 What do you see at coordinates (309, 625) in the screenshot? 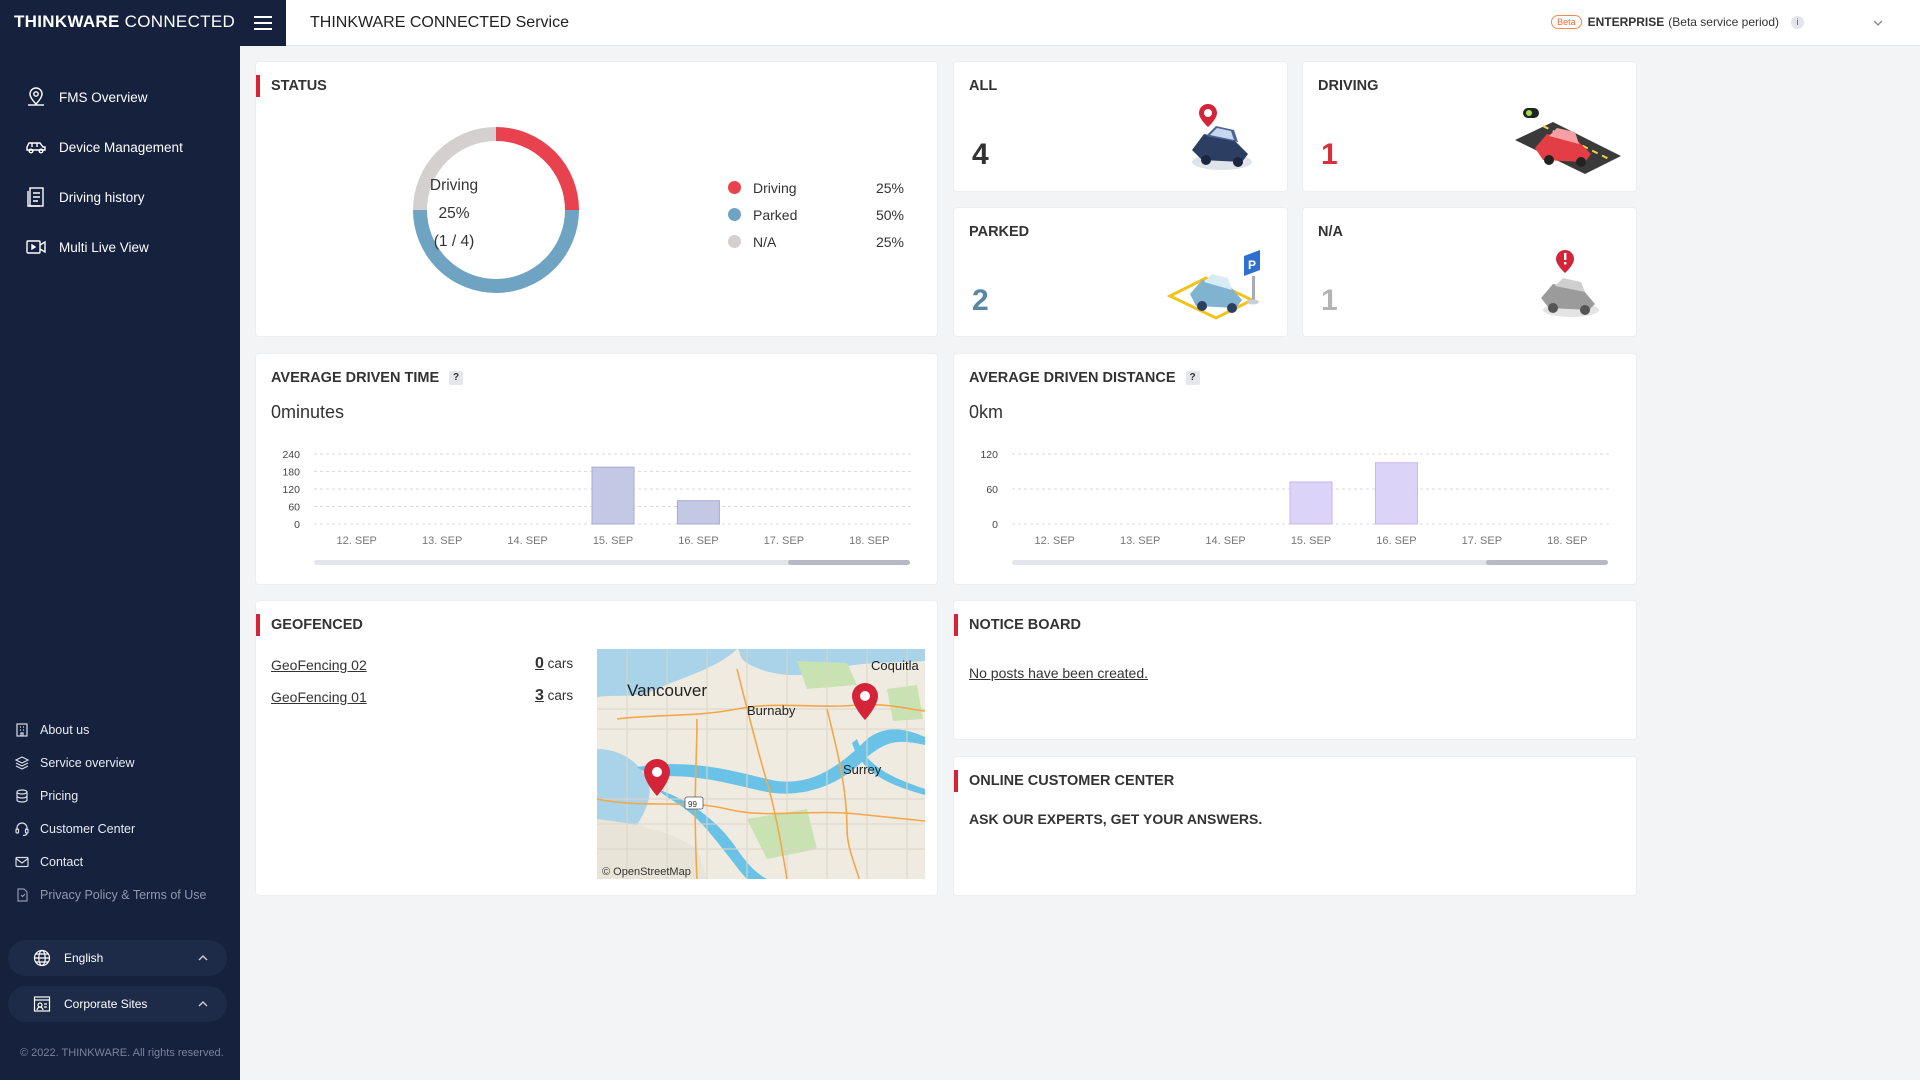
I see `geofenced-title: GEOFENCED` at bounding box center [309, 625].